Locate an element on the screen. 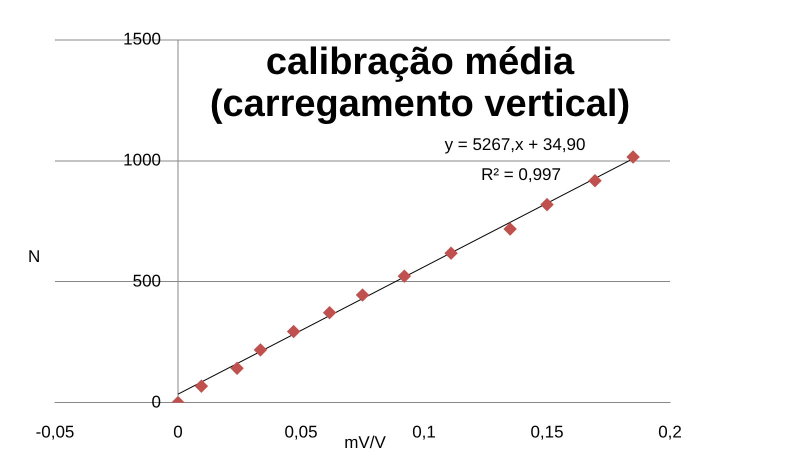 This screenshot has height=457, width=792. y-tick-label: 500 is located at coordinates (155, 280).